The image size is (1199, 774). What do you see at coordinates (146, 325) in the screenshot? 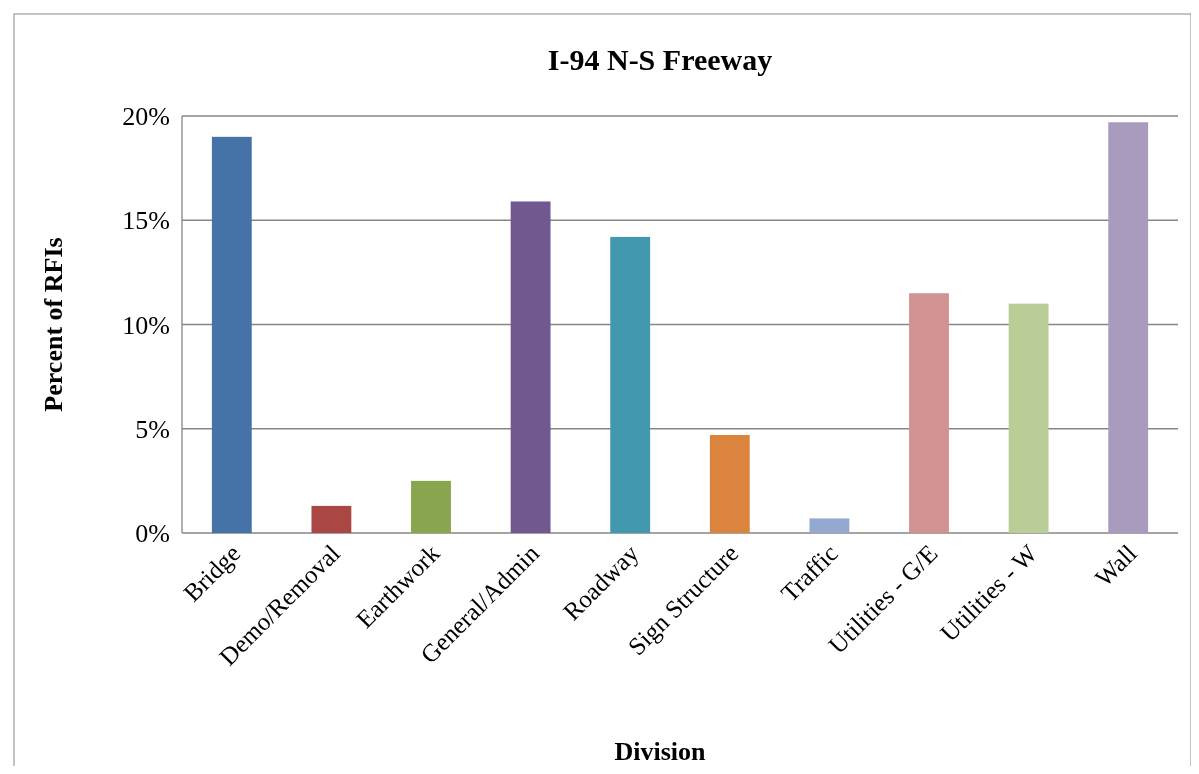
I see `y-tick-label: 10%` at bounding box center [146, 325].